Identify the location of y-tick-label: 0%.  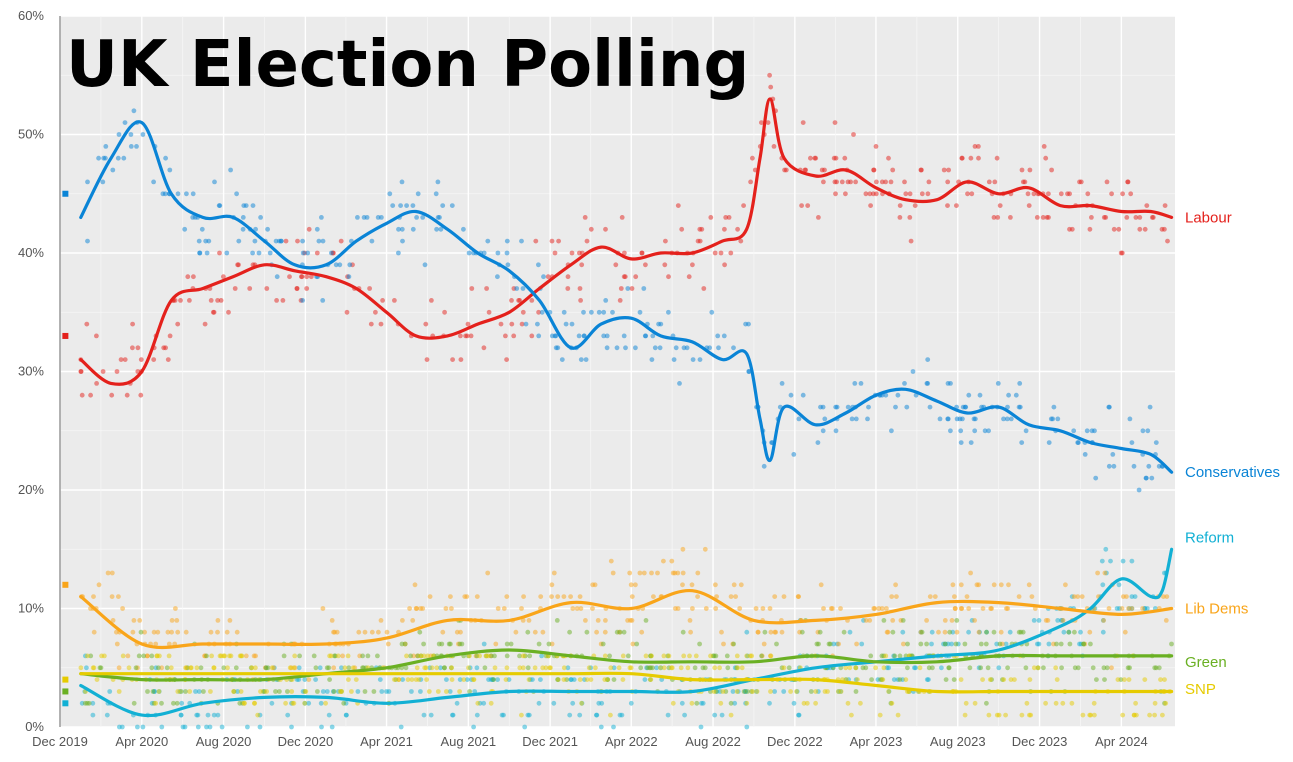
(34, 726).